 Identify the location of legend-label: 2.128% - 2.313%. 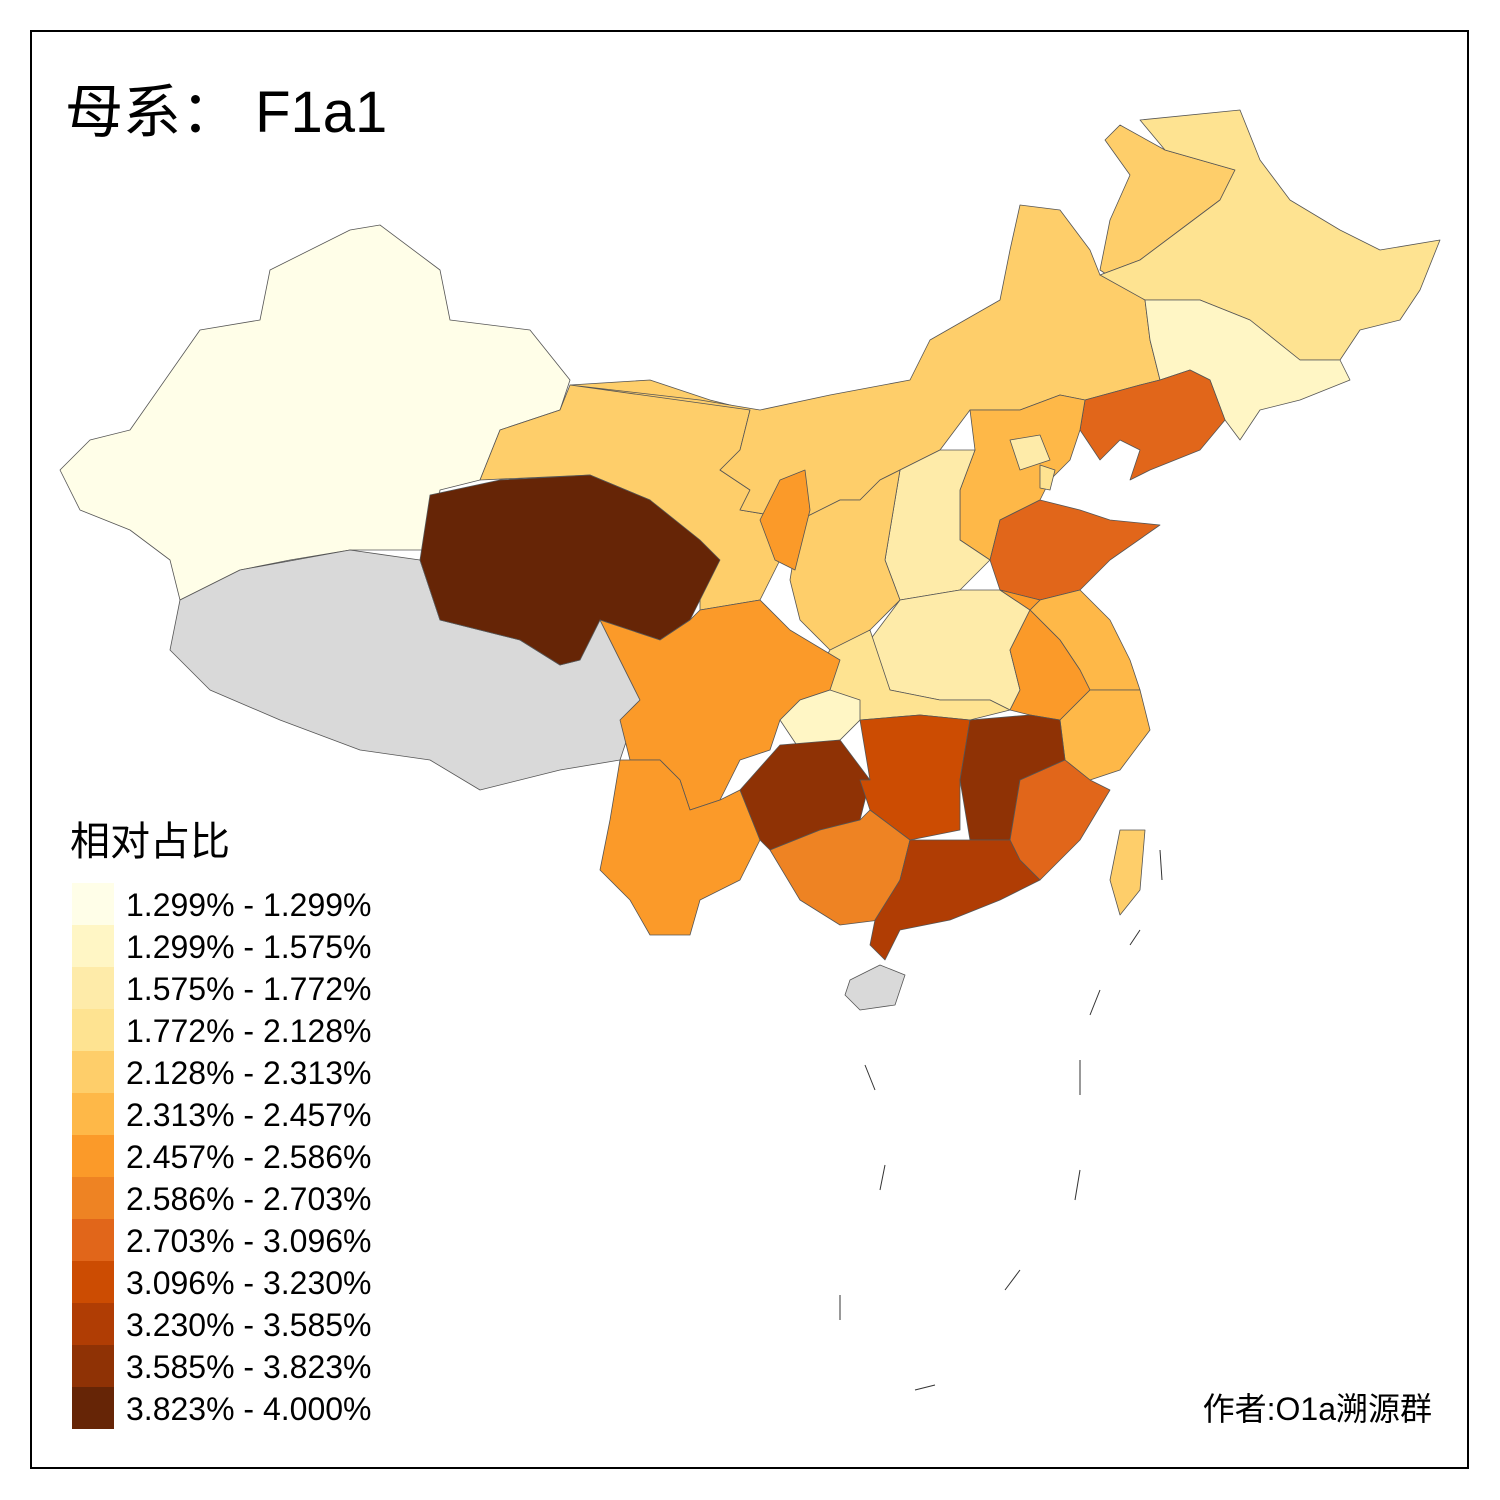
(249, 1073).